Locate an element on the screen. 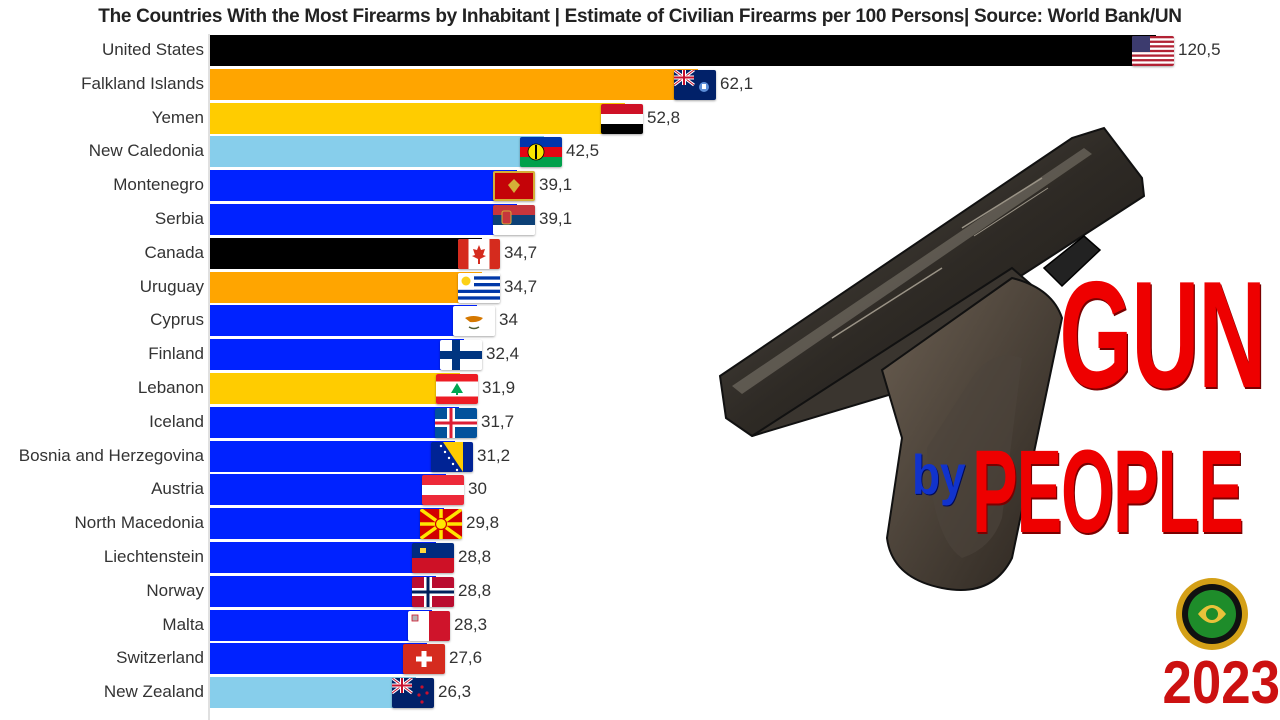 The image size is (1280, 720). flag-new-caledonia-icon is located at coordinates (541, 152).